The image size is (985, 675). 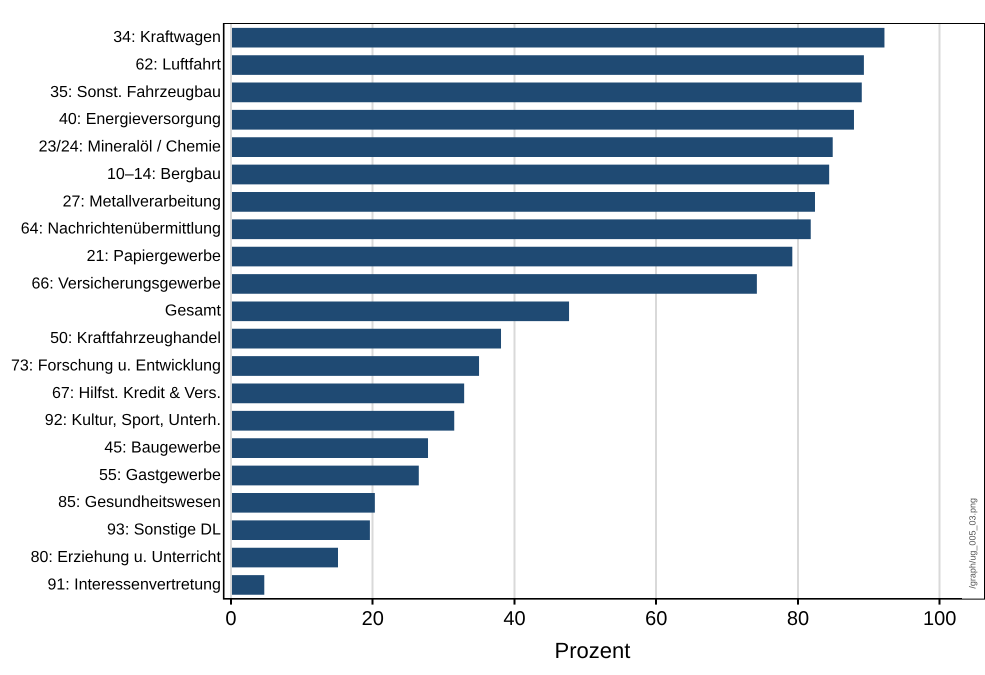 What do you see at coordinates (134, 585) in the screenshot?
I see `y-tick-label: 91: Interessenvertretung` at bounding box center [134, 585].